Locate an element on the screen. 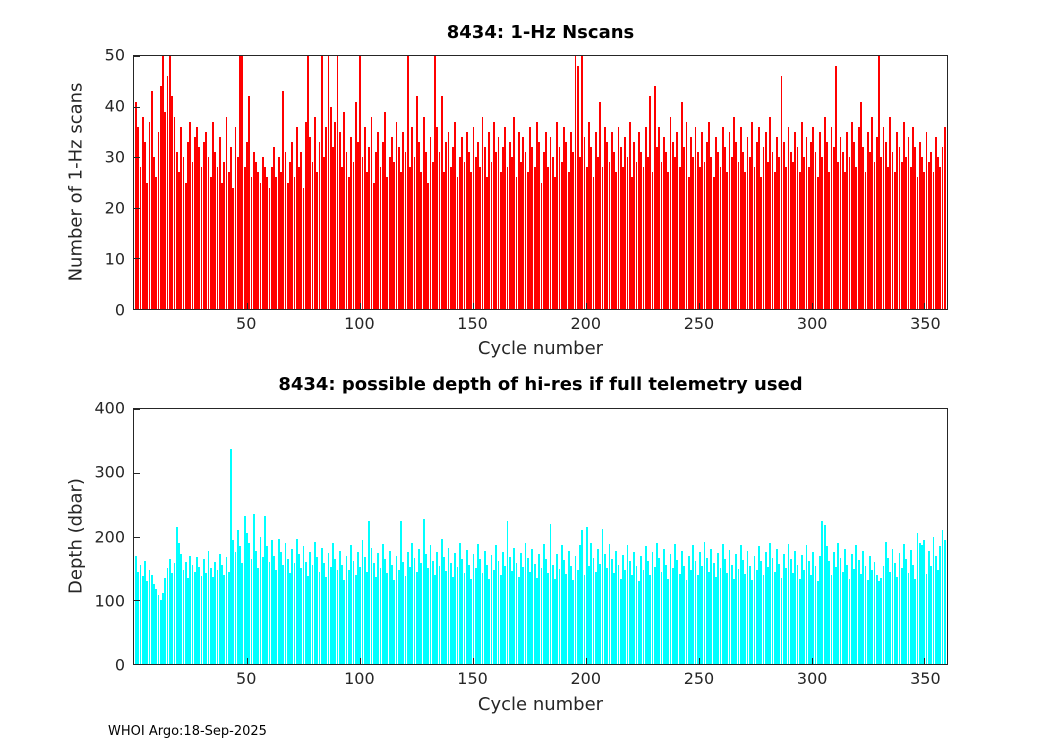 The image size is (1050, 750). x-tick-label: 200 is located at coordinates (586, 678).